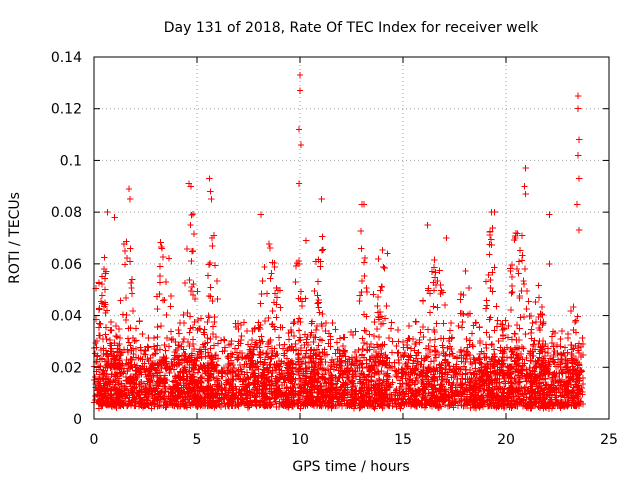 The width and height of the screenshot is (640, 480). What do you see at coordinates (15, 238) in the screenshot?
I see `y-axis-label: ROTI / TECUs` at bounding box center [15, 238].